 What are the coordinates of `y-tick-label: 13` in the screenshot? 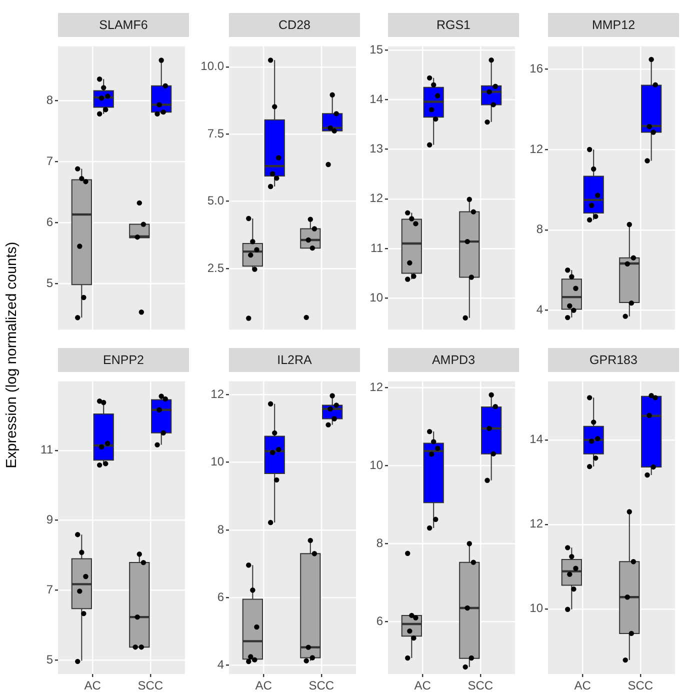 It's located at (377, 149).